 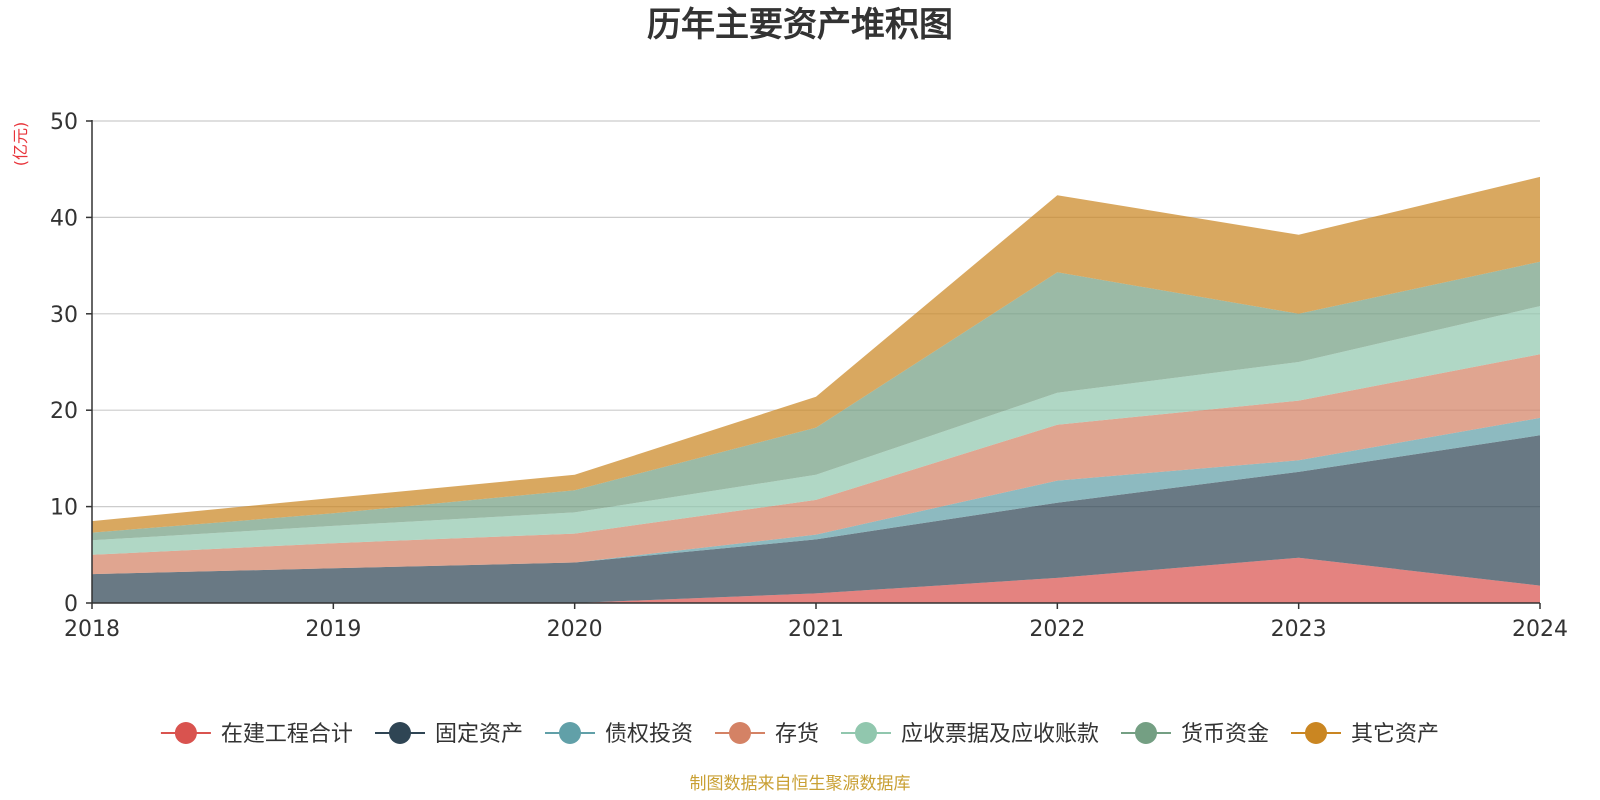 What do you see at coordinates (816, 629) in the screenshot?
I see `x-tick-label-3: 2021` at bounding box center [816, 629].